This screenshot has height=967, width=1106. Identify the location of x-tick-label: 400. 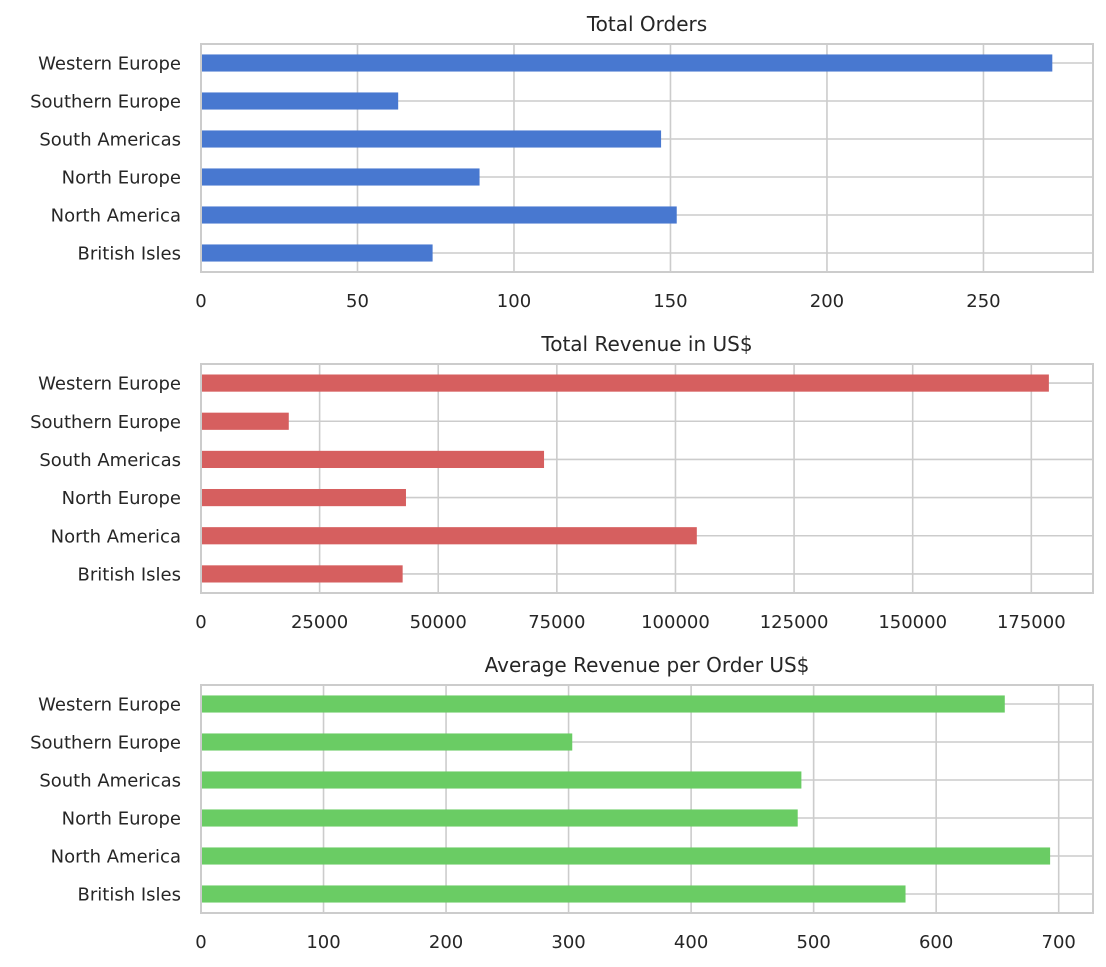
(691, 942).